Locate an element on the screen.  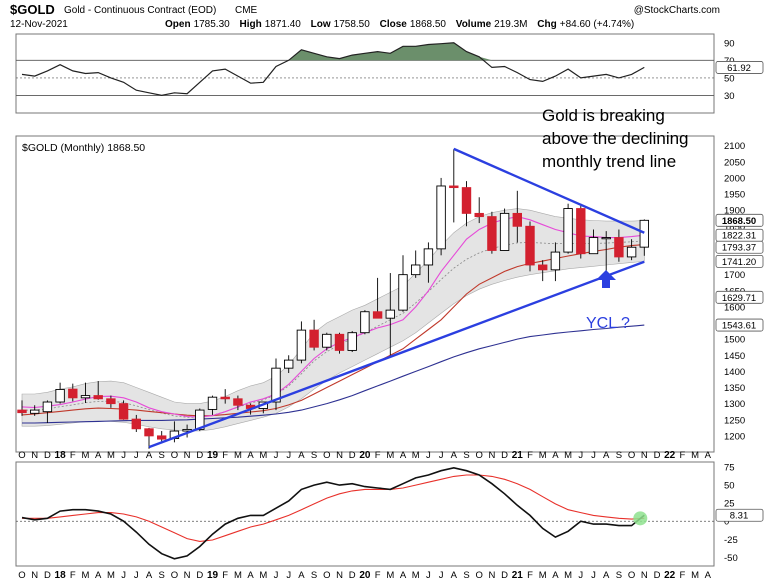
x-tick-bottom-15: 19 is located at coordinates (213, 575).